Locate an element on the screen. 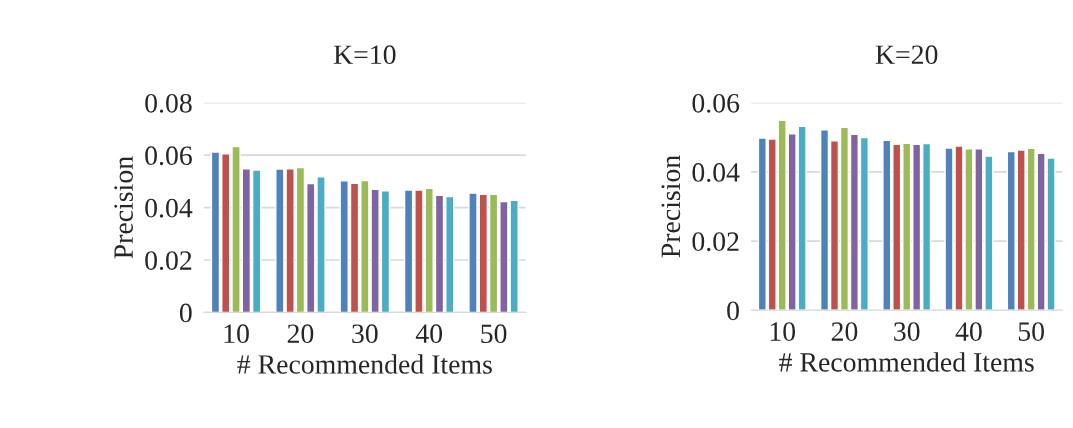 This screenshot has height=428, width=1073. chart-title: K=20 is located at coordinates (906, 55).